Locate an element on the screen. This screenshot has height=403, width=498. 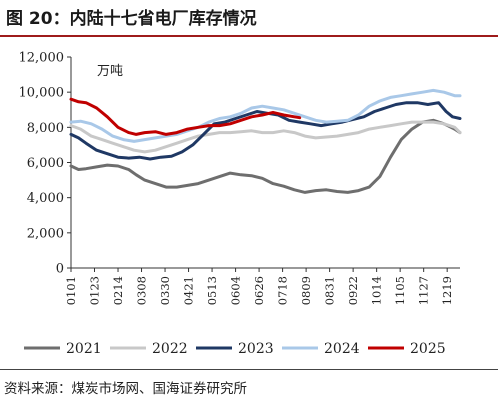
x-tick-label: 0214 is located at coordinates (118, 290).